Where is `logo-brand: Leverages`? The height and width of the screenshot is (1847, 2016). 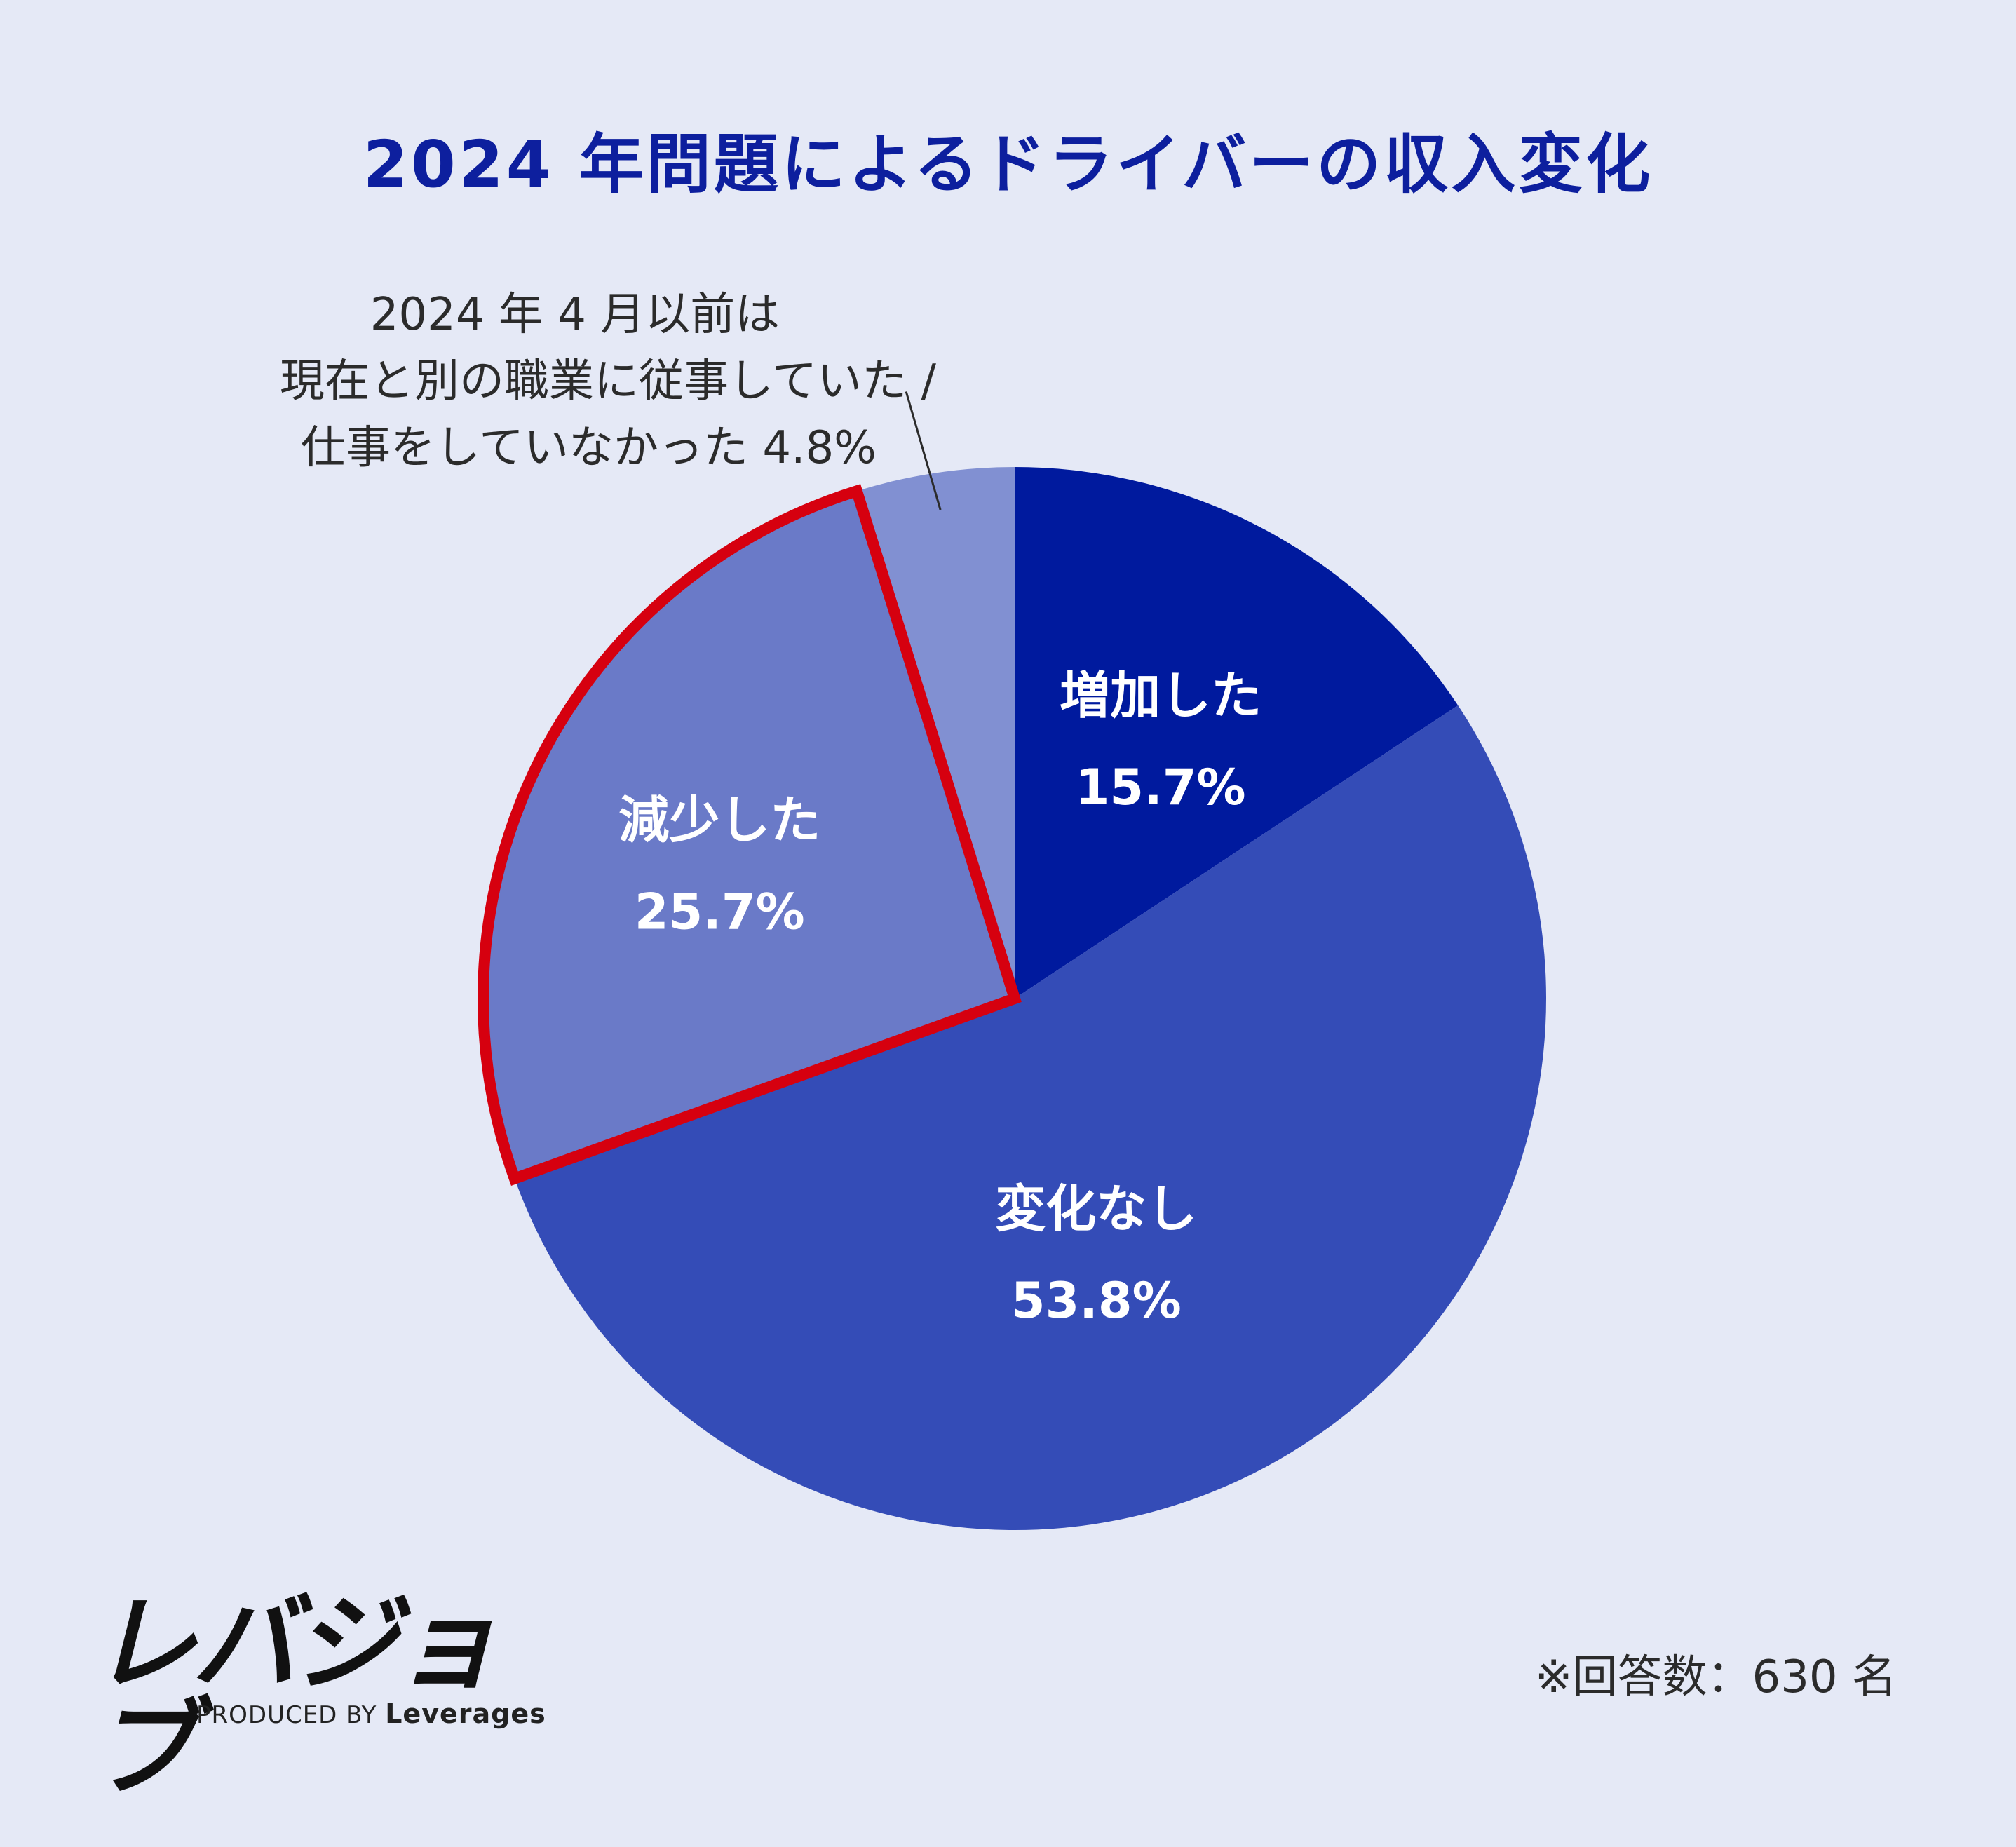
logo-brand: Leverages is located at coordinates (465, 1713).